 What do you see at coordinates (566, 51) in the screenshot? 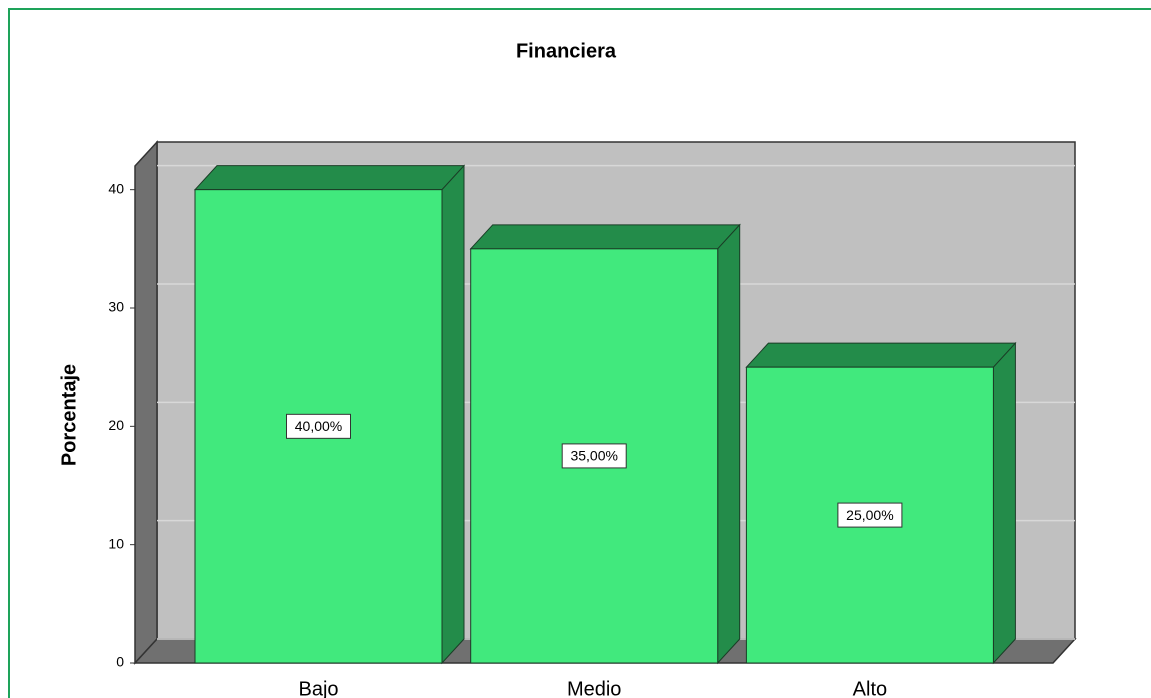
I see `chart-title: Financiera` at bounding box center [566, 51].